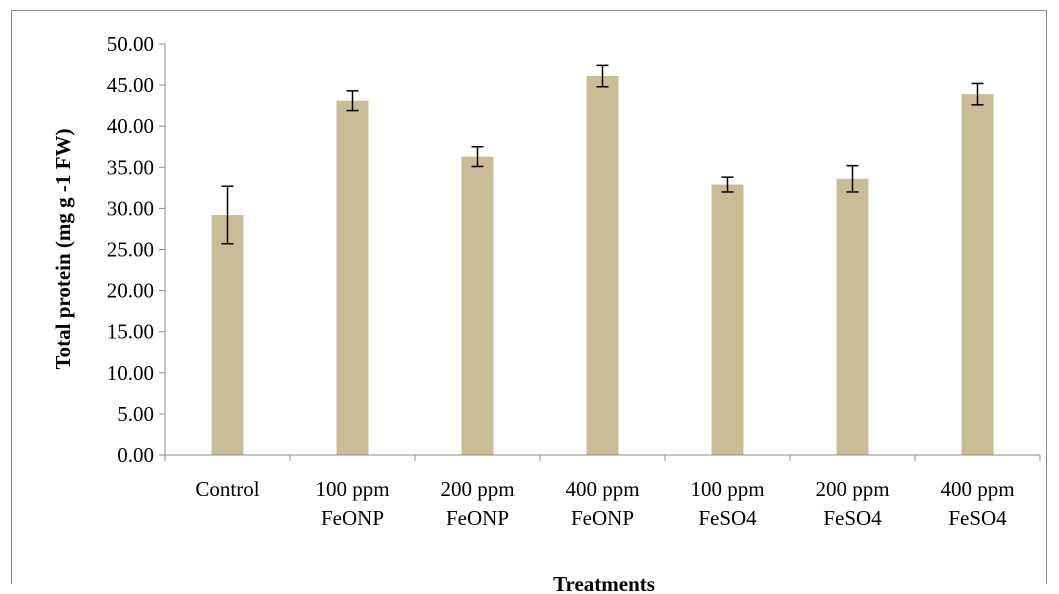 Image resolution: width=1059 pixels, height=594 pixels. Describe the element at coordinates (63, 249) in the screenshot. I see `y-axis-title: Total protein (mg g -1 FW)` at that location.